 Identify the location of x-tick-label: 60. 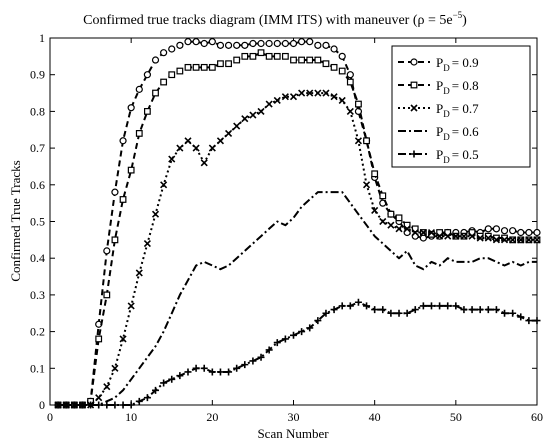
(537, 417).